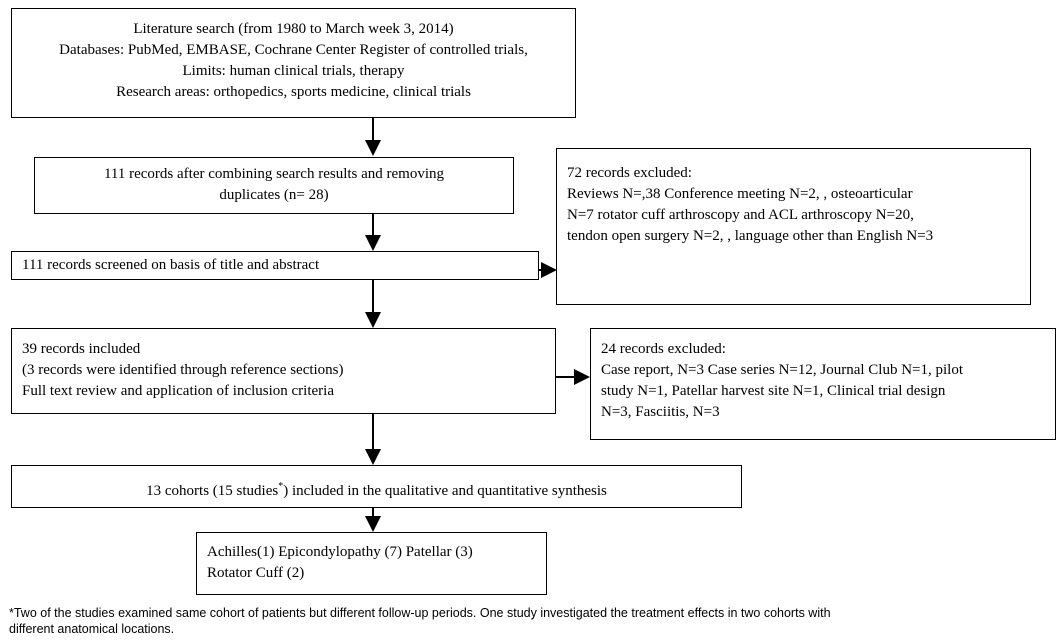 The width and height of the screenshot is (1058, 643). Describe the element at coordinates (660, 412) in the screenshot. I see `text: N=3, Fasciitis, N=3` at that location.